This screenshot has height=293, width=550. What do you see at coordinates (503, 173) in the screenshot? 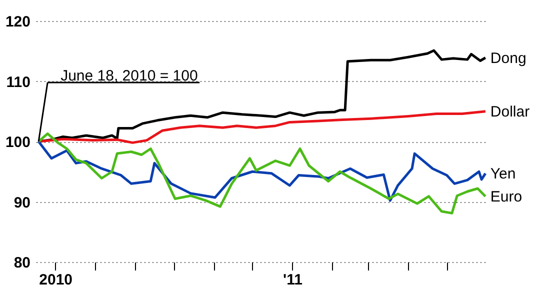
I see `series-label: Yen` at bounding box center [503, 173].